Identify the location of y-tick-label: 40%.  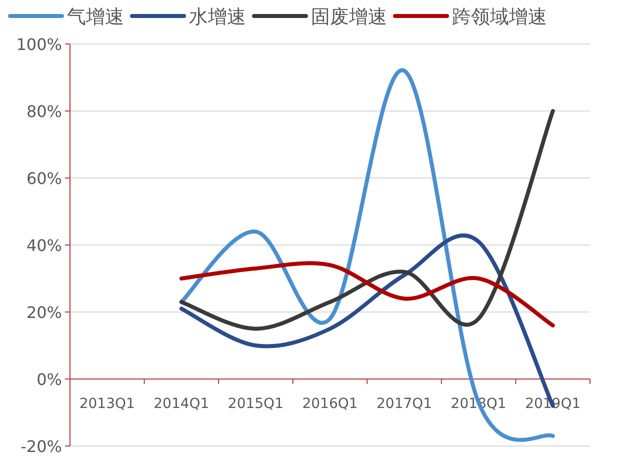
(44, 245).